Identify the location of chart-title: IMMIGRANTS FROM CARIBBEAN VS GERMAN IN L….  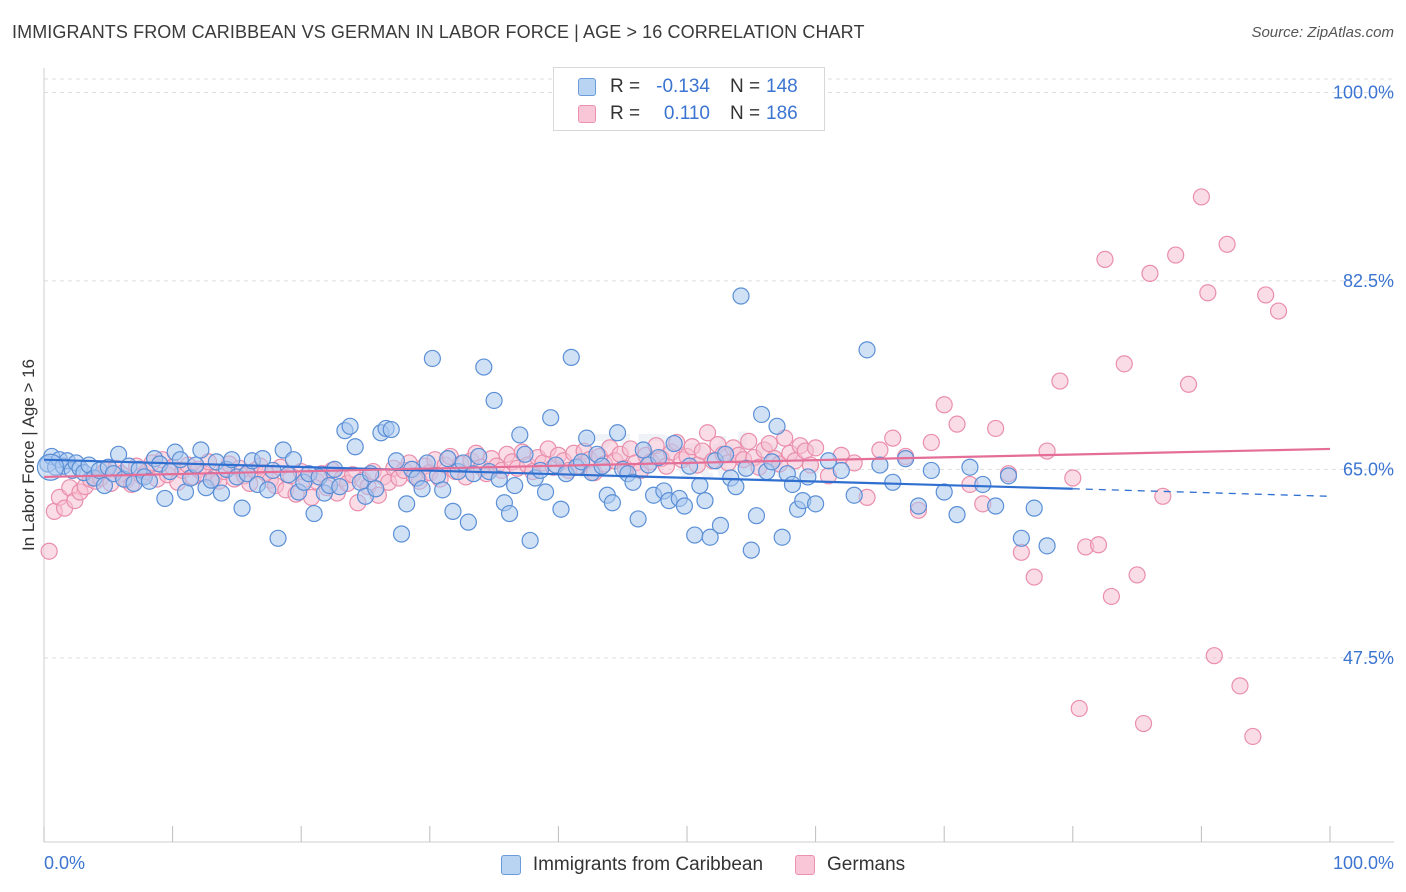
(438, 32).